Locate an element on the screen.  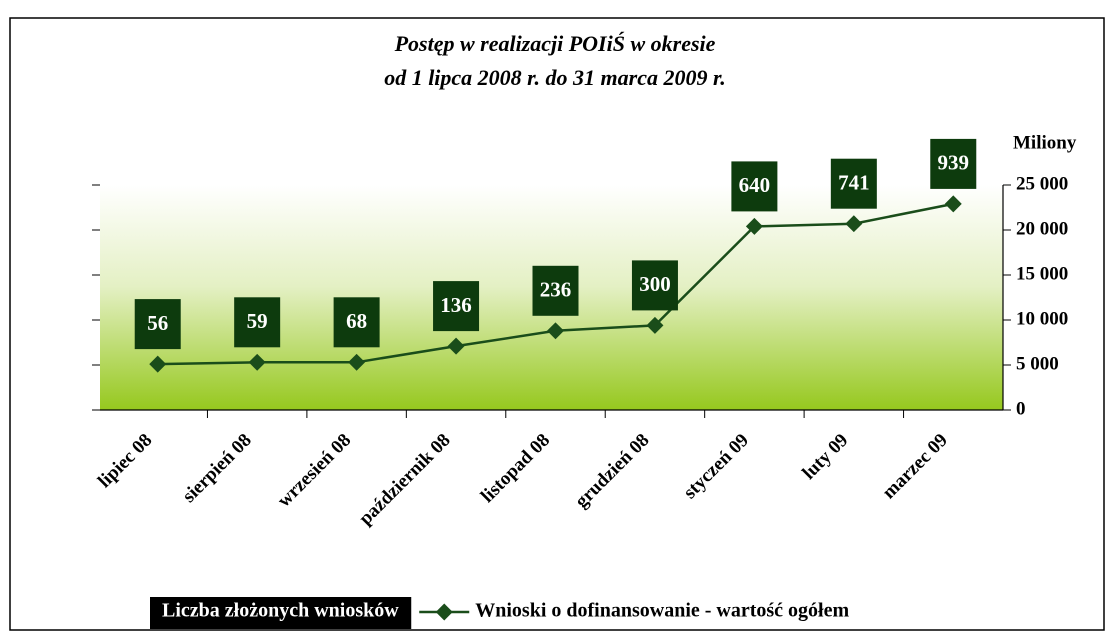
data-label: 136 is located at coordinates (456, 305).